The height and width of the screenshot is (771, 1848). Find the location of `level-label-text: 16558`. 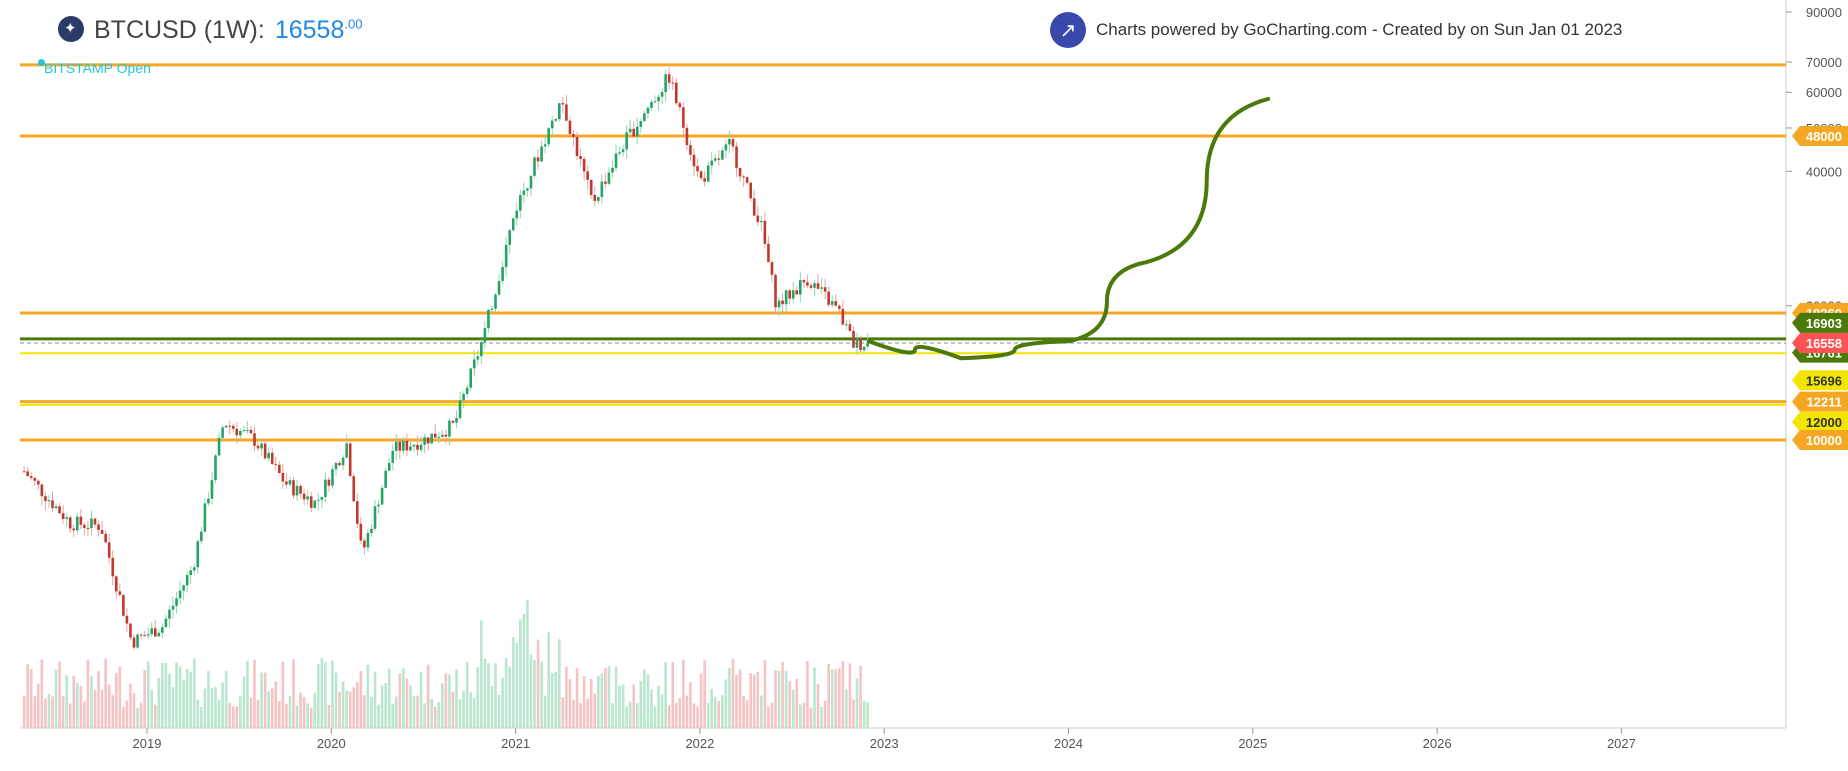

level-label-text: 16558 is located at coordinates (1824, 343).